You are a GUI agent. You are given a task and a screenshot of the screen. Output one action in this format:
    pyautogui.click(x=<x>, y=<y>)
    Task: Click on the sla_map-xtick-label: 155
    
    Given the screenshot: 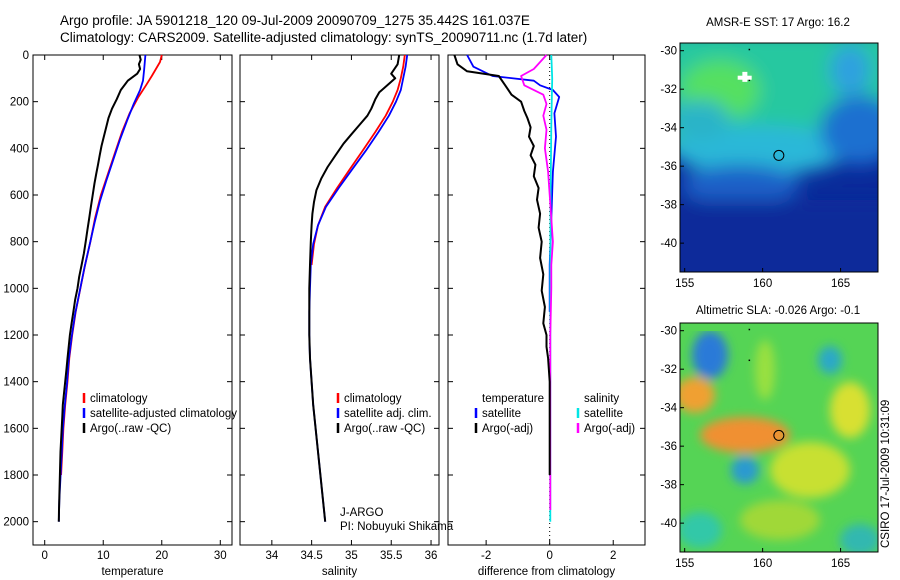 What is the action you would take?
    pyautogui.click(x=684, y=564)
    